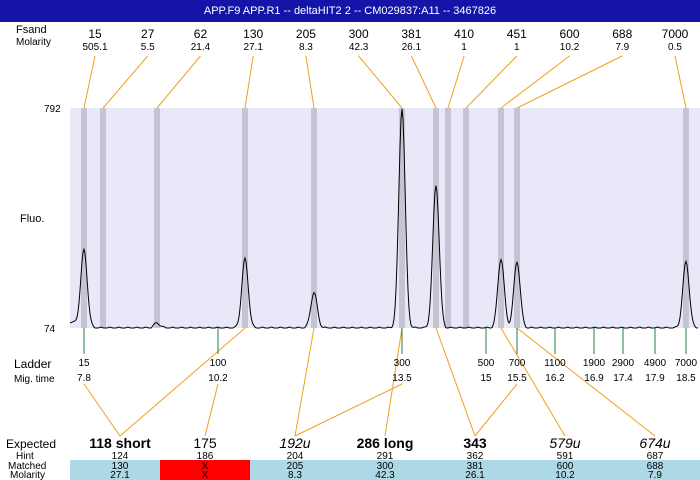  Describe the element at coordinates (475, 475) in the screenshot. I see `matched-molarity-value: 26.1` at that location.